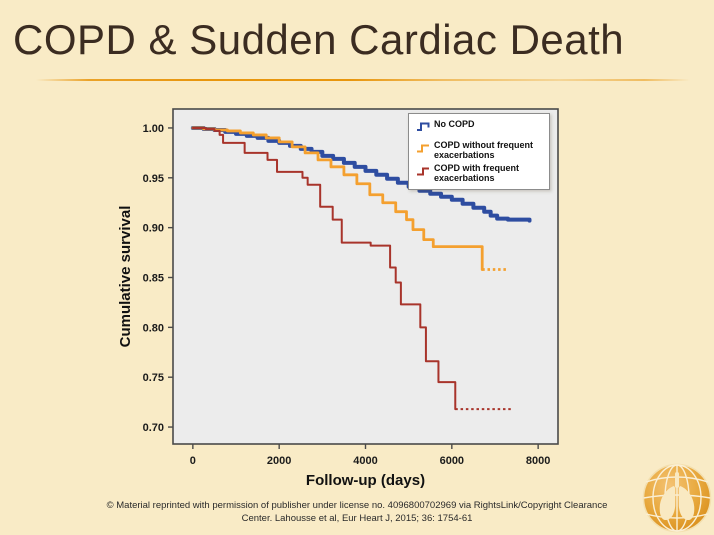  Describe the element at coordinates (153, 278) in the screenshot. I see `y-tick-label: 0.85` at that location.